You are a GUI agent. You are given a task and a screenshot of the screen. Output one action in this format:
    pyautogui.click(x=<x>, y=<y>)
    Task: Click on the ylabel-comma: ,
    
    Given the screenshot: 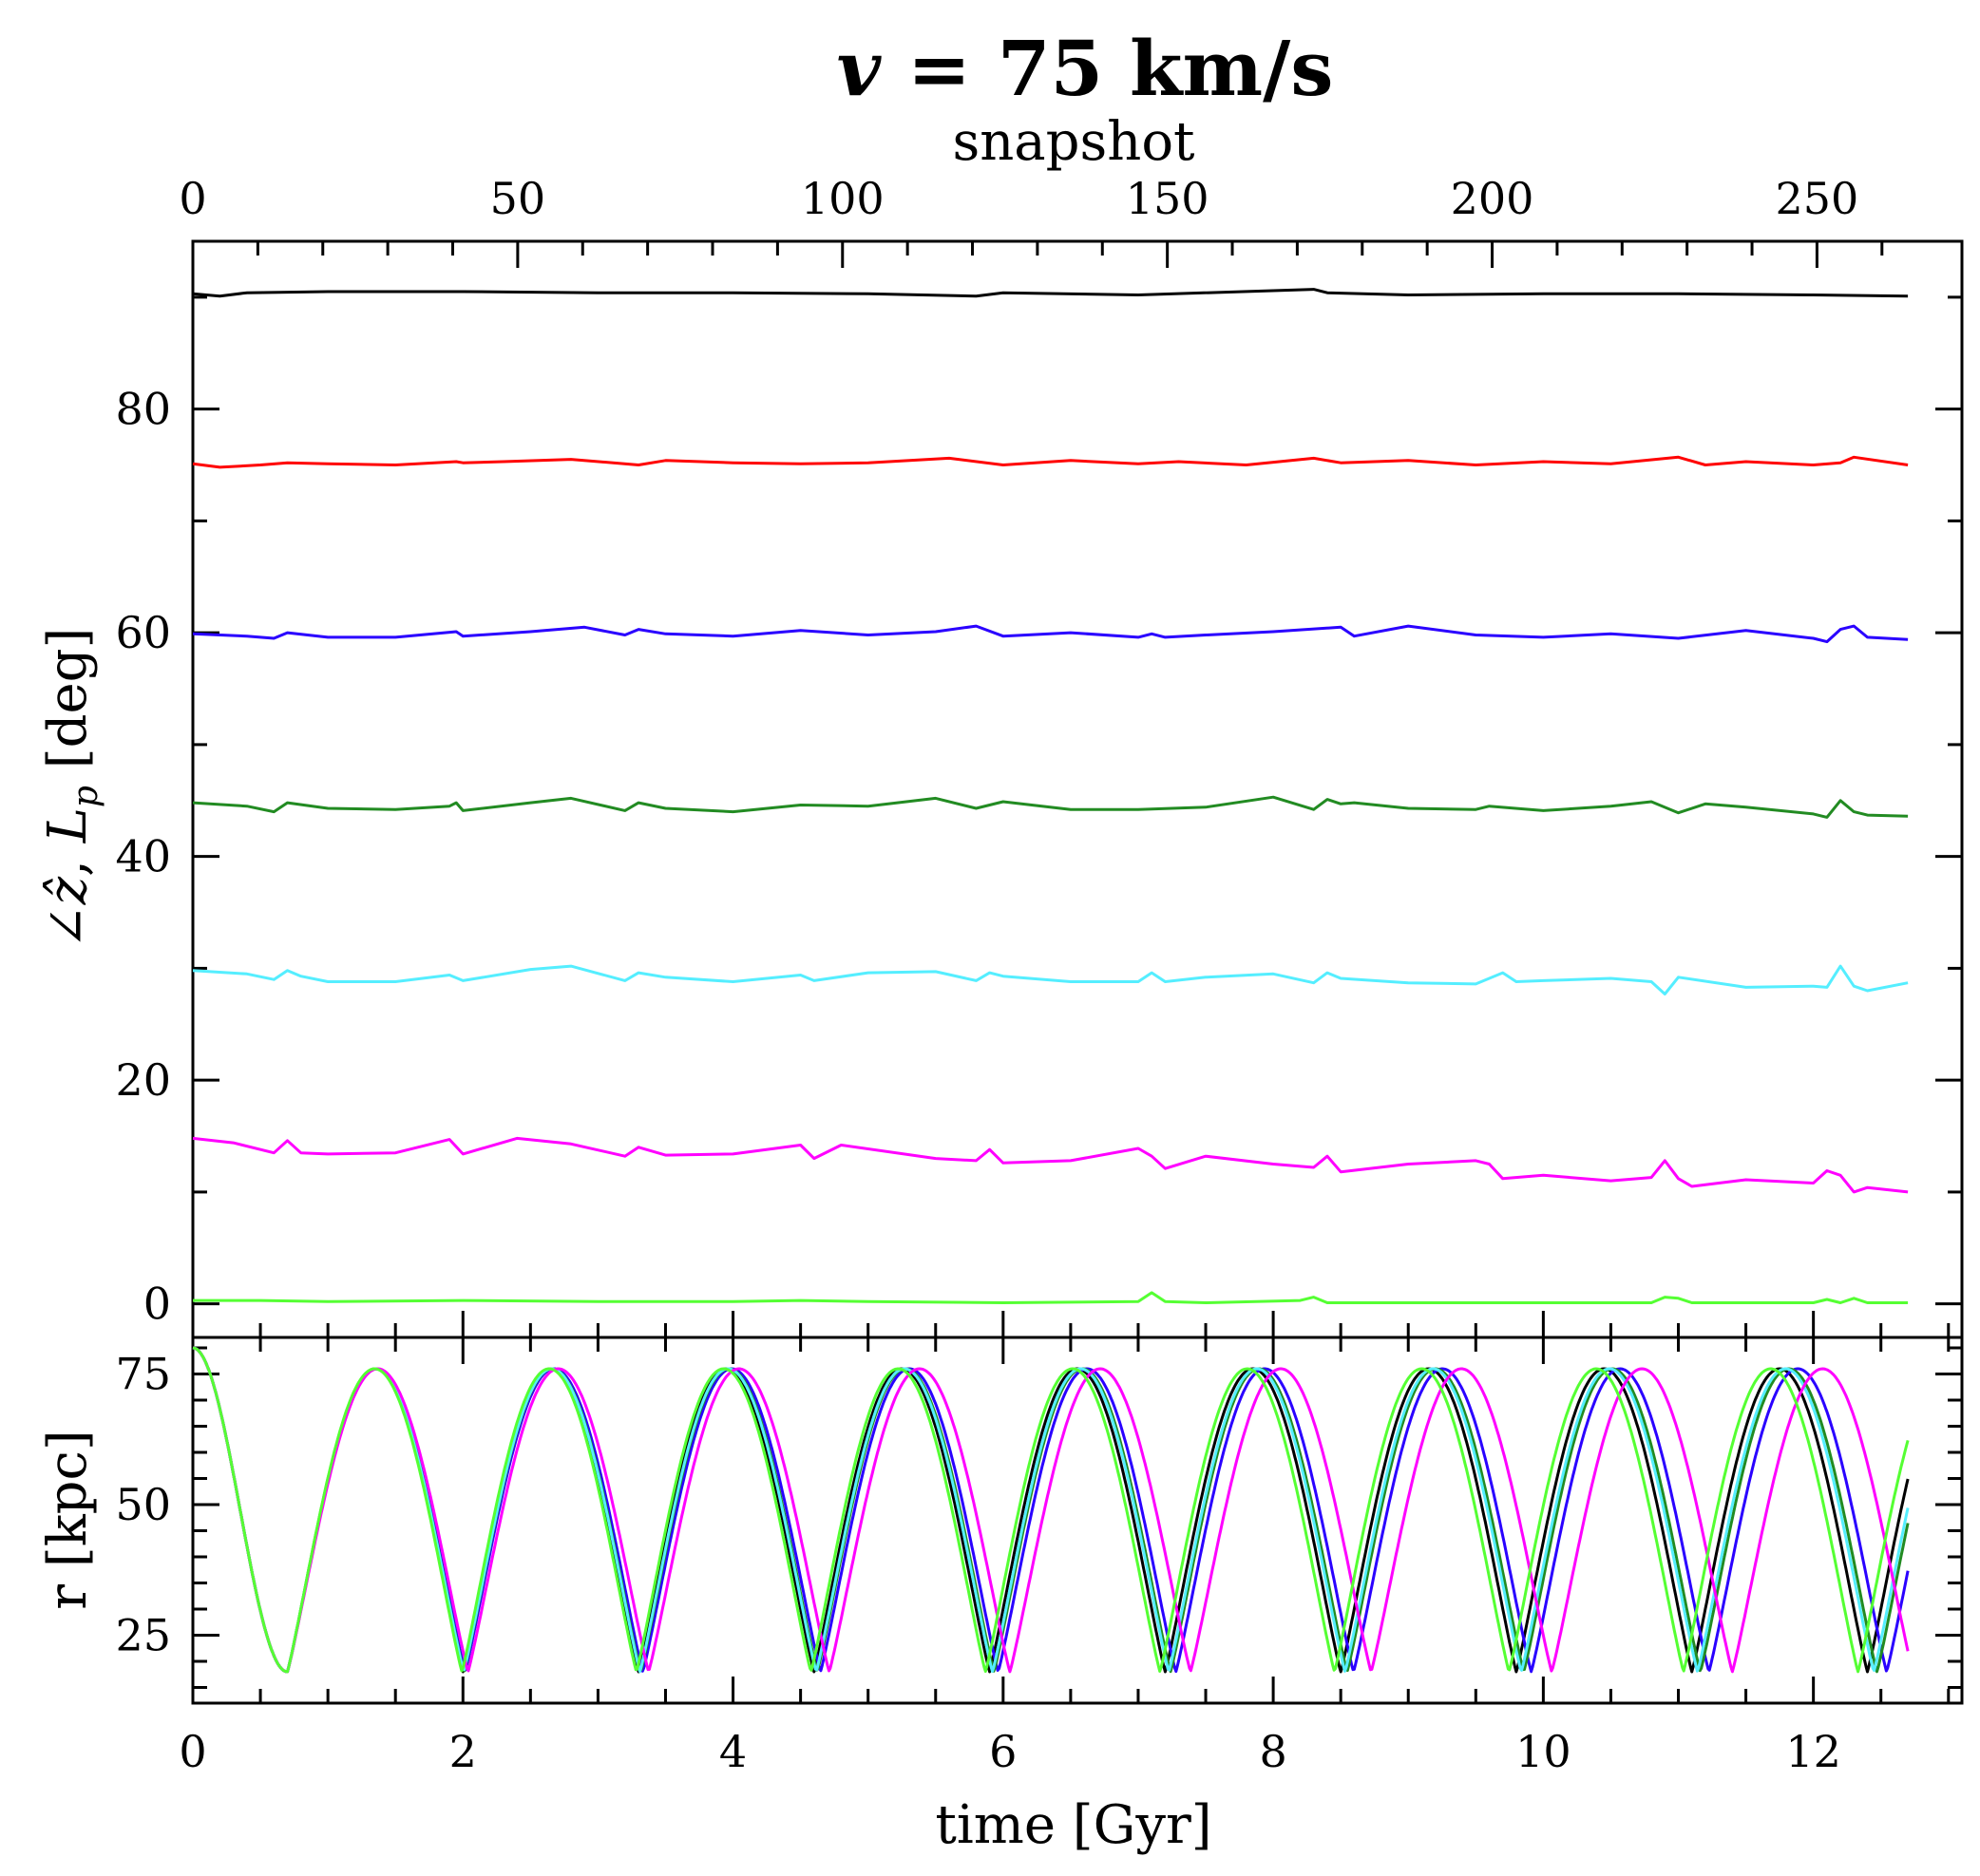 What is the action you would take?
    pyautogui.click(x=68, y=860)
    